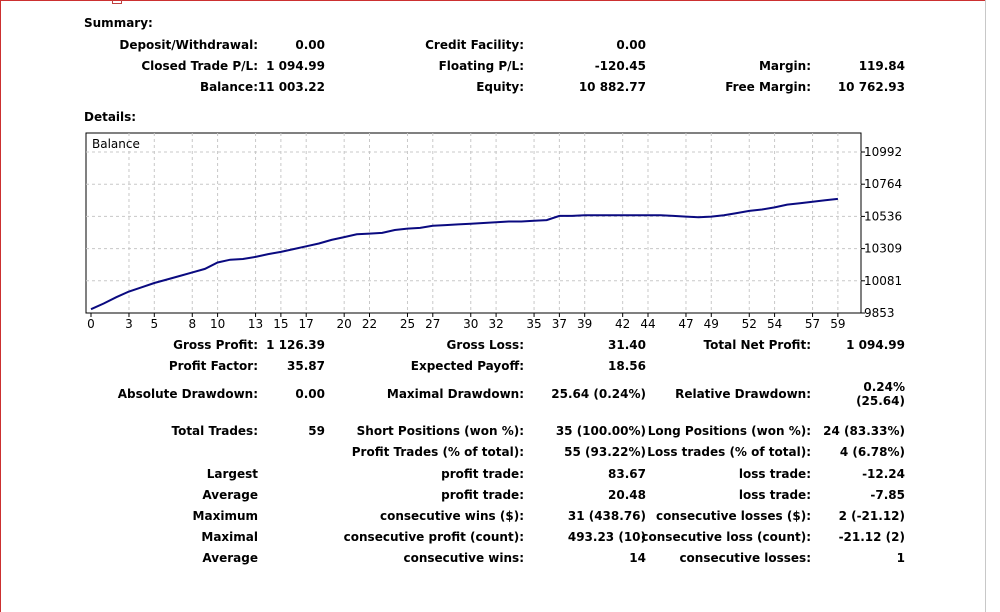 Image resolution: width=1000 pixels, height=612 pixels. What do you see at coordinates (129, 324) in the screenshot?
I see `chart-x-tick-label: 3` at bounding box center [129, 324].